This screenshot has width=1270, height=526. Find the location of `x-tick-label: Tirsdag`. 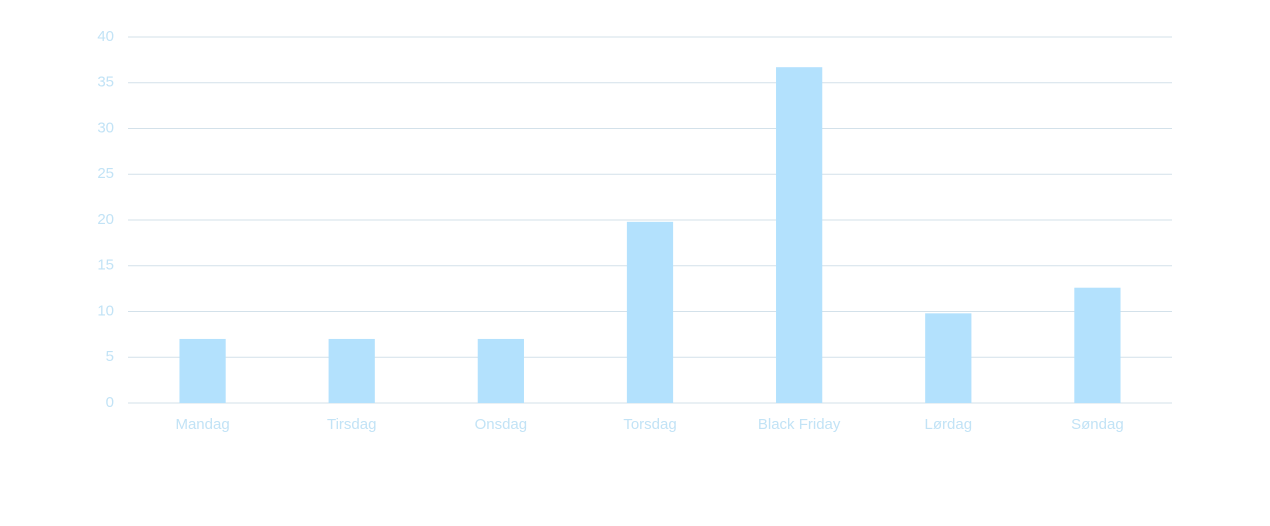

x-tick-label: Tirsdag is located at coordinates (351, 424).